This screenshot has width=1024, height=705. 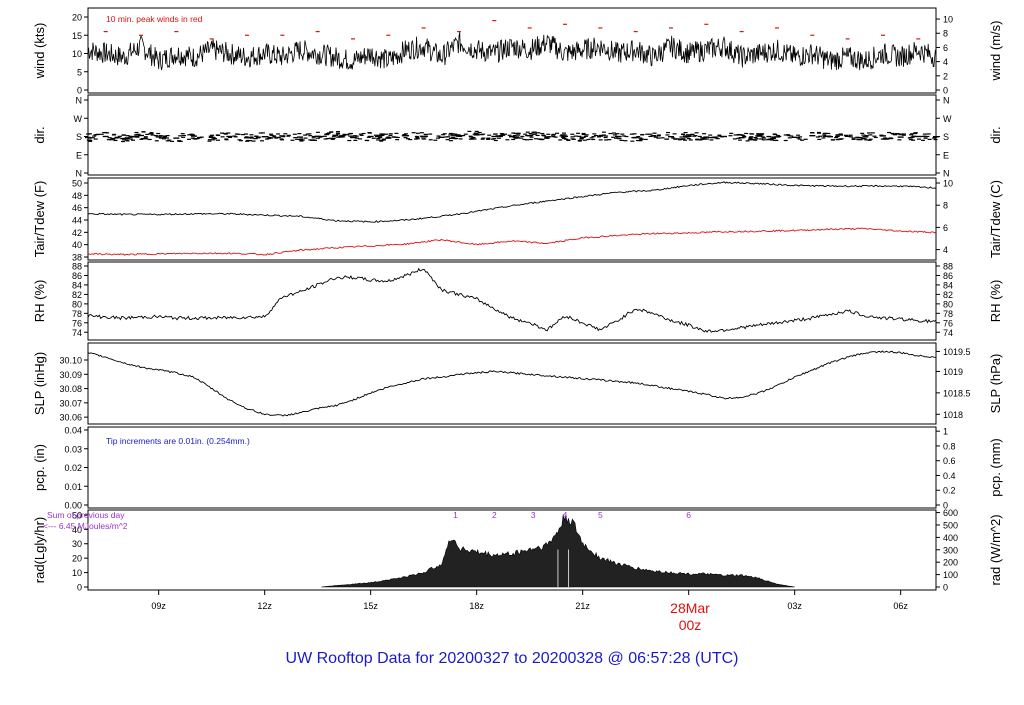 I want to click on series-wind, so click(x=512, y=51).